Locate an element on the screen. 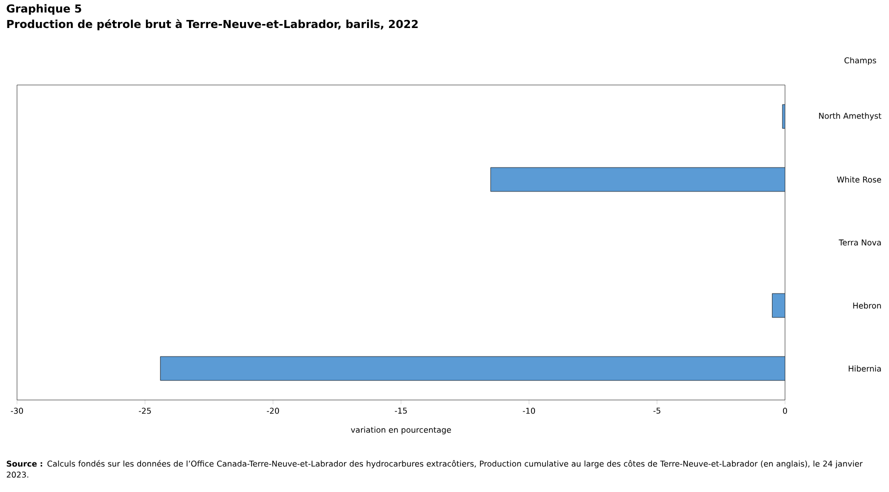 This screenshot has width=889, height=492. chart-title: Graphique 5 is located at coordinates (44, 9).